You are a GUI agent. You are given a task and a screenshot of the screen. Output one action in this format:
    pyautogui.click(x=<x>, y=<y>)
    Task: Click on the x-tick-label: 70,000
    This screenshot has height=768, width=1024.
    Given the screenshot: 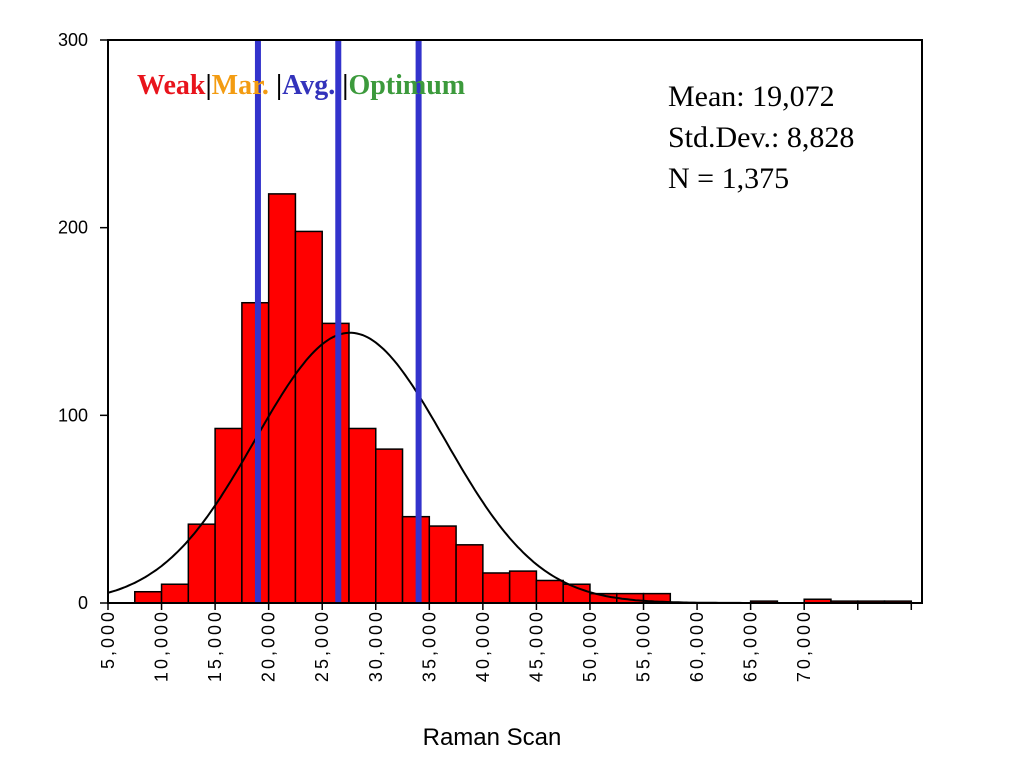 What is the action you would take?
    pyautogui.click(x=804, y=645)
    